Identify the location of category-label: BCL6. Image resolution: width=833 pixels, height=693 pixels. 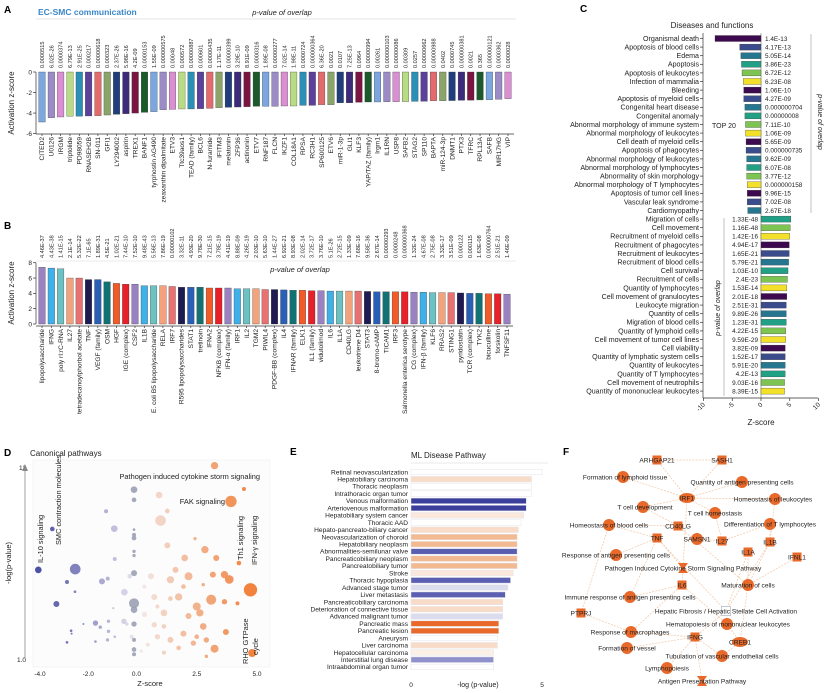
(201, 145).